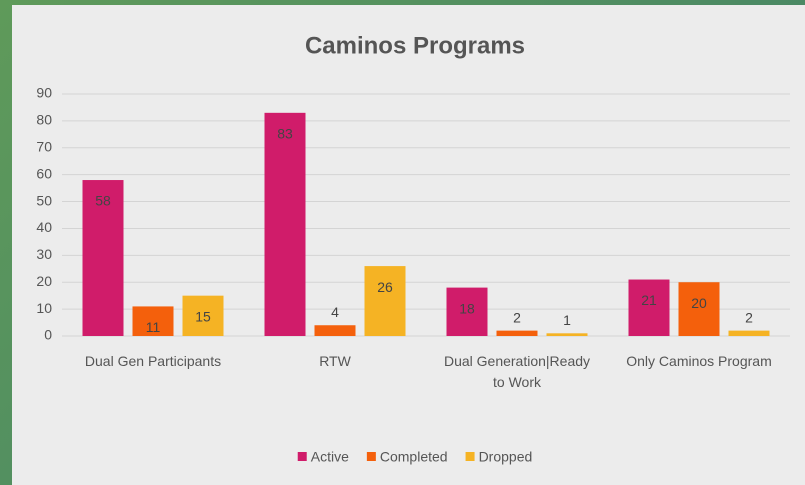  Describe the element at coordinates (506, 457) in the screenshot. I see `legend-label: Dropped` at that location.